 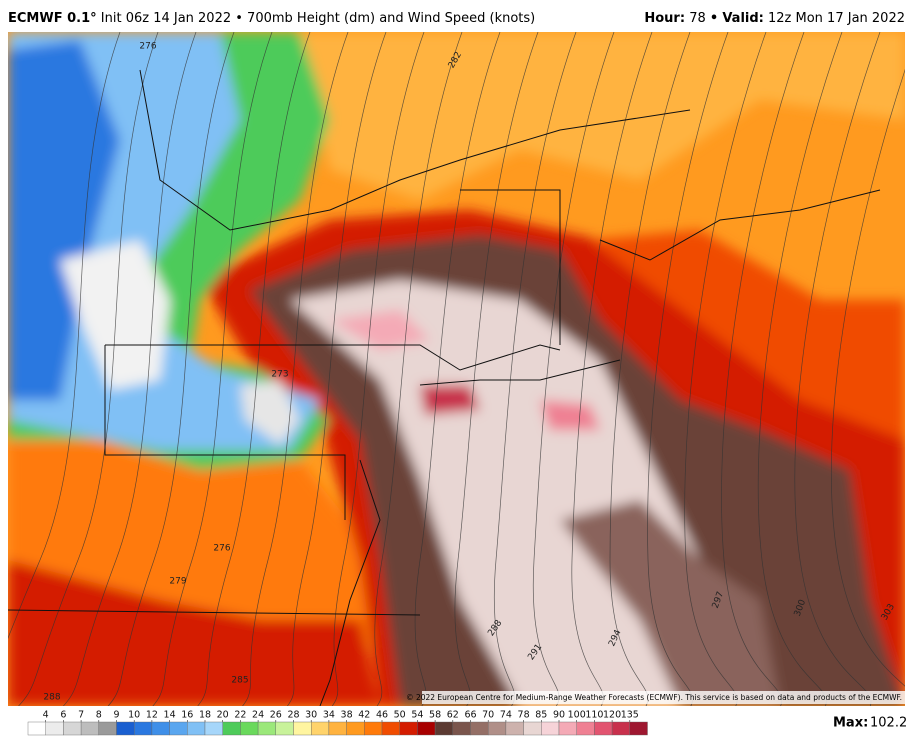 What do you see at coordinates (240, 715) in the screenshot?
I see `colorbar-tick-label: 22` at bounding box center [240, 715].